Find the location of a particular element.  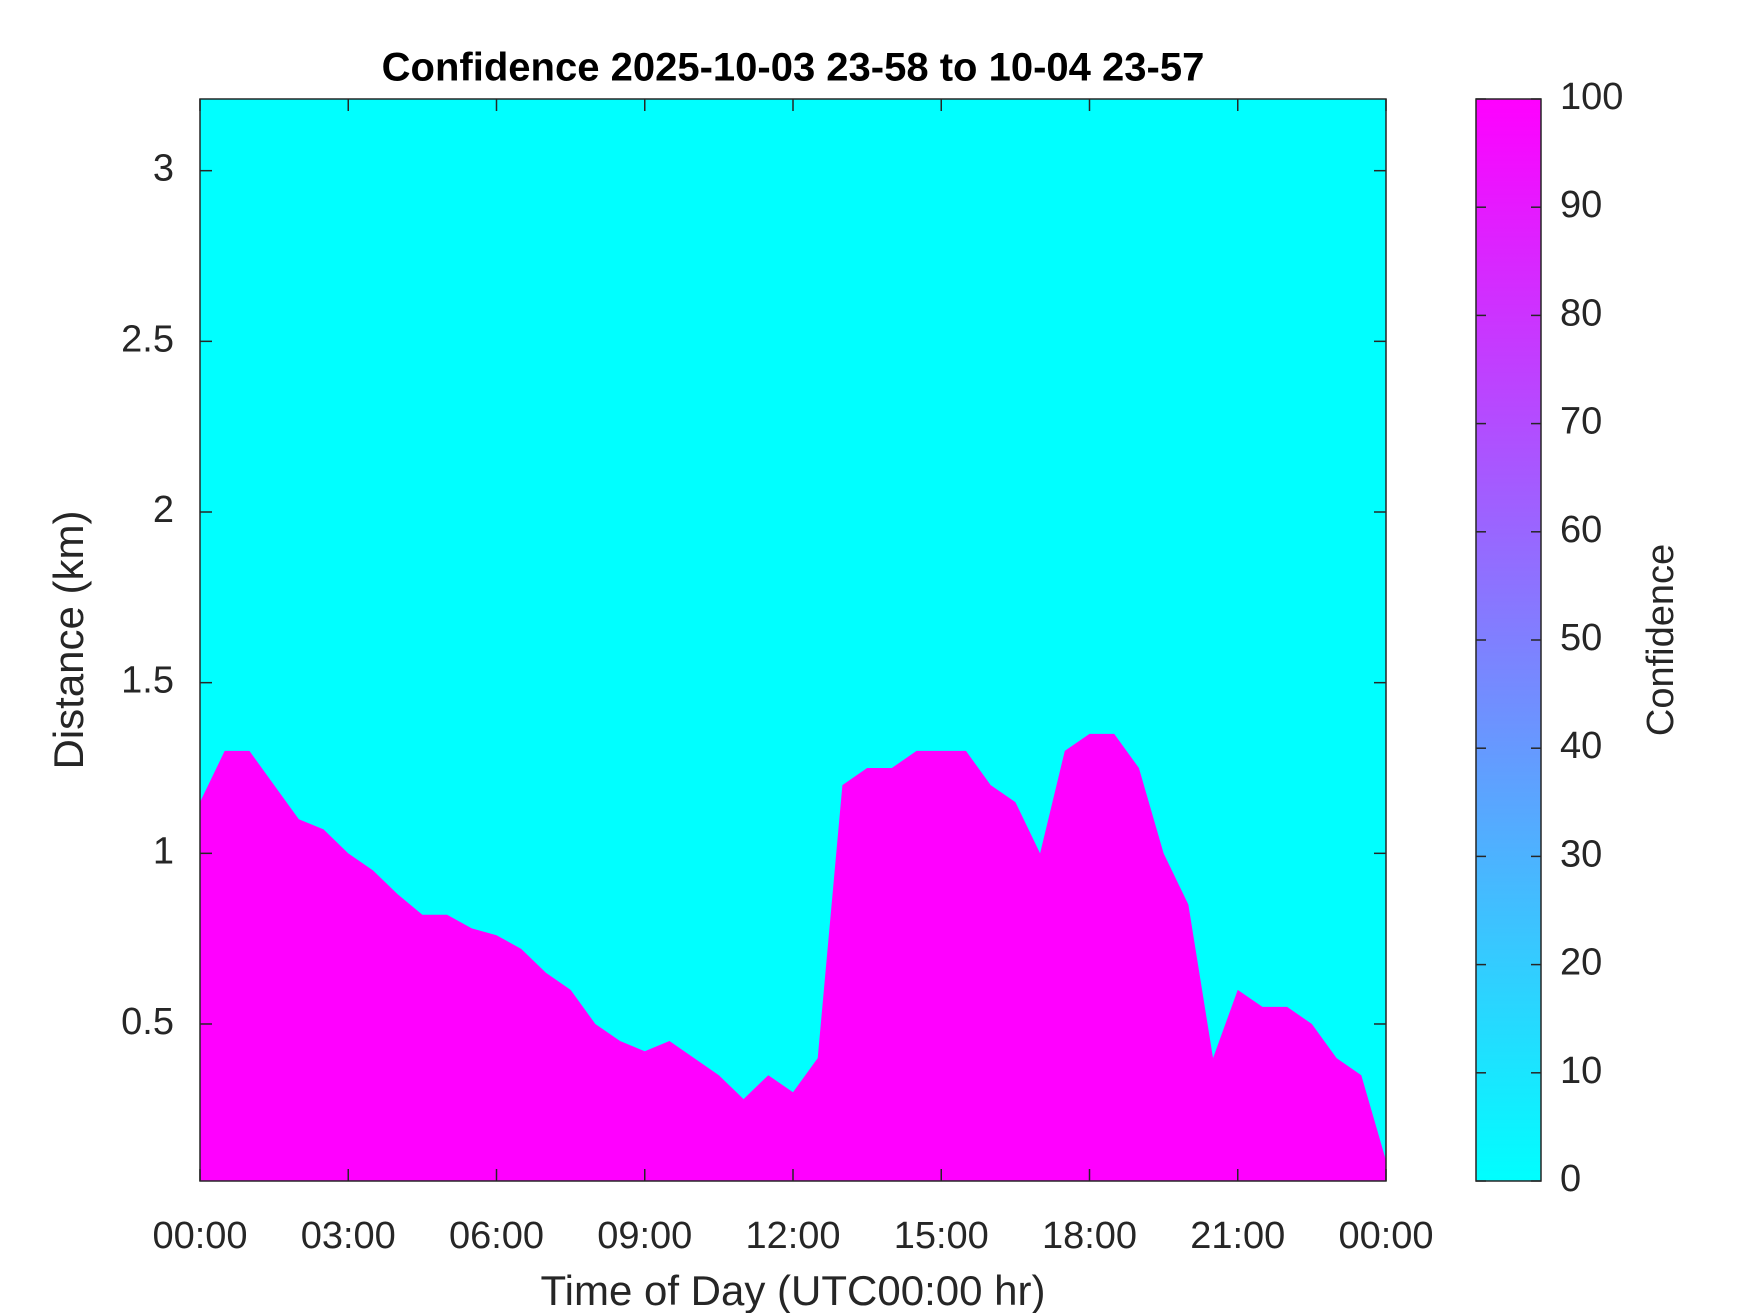

x-tick-label: 03:00 is located at coordinates (348, 1236).